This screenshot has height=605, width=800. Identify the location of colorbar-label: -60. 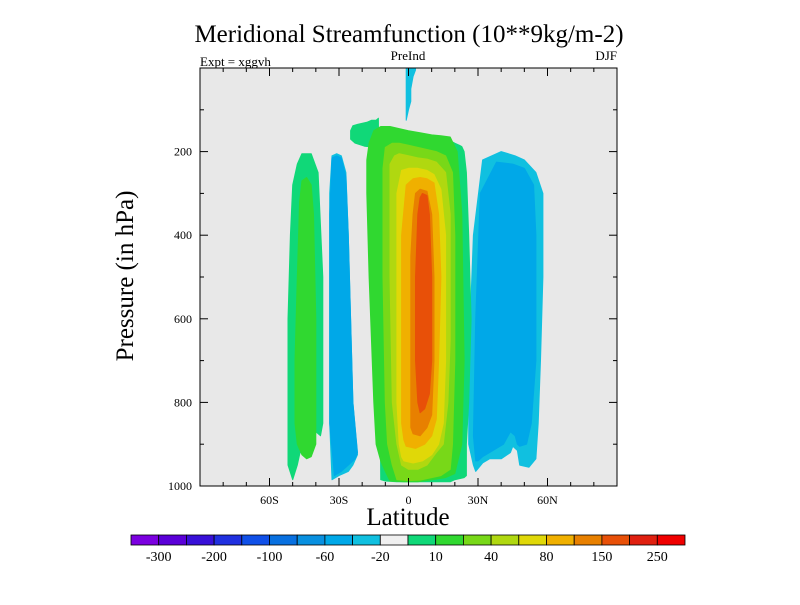
(325, 557).